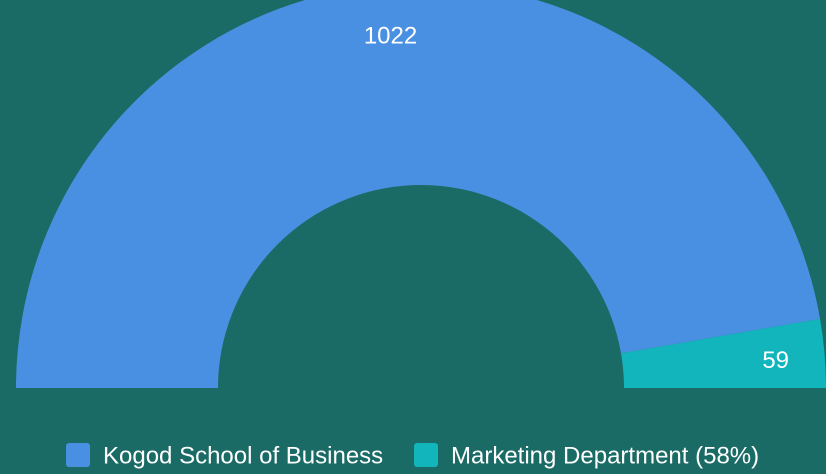 Image resolution: width=826 pixels, height=474 pixels. Describe the element at coordinates (605, 455) in the screenshot. I see `legend-label: Marketing Department (58%)` at that location.